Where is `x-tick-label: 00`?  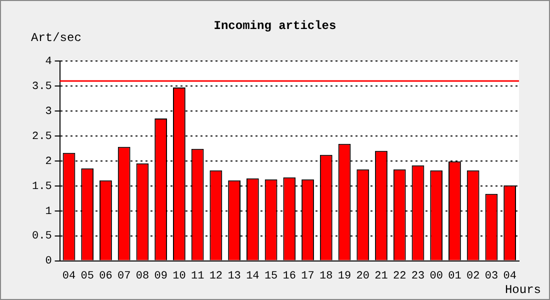
x-tick-label: 00 is located at coordinates (436, 276).